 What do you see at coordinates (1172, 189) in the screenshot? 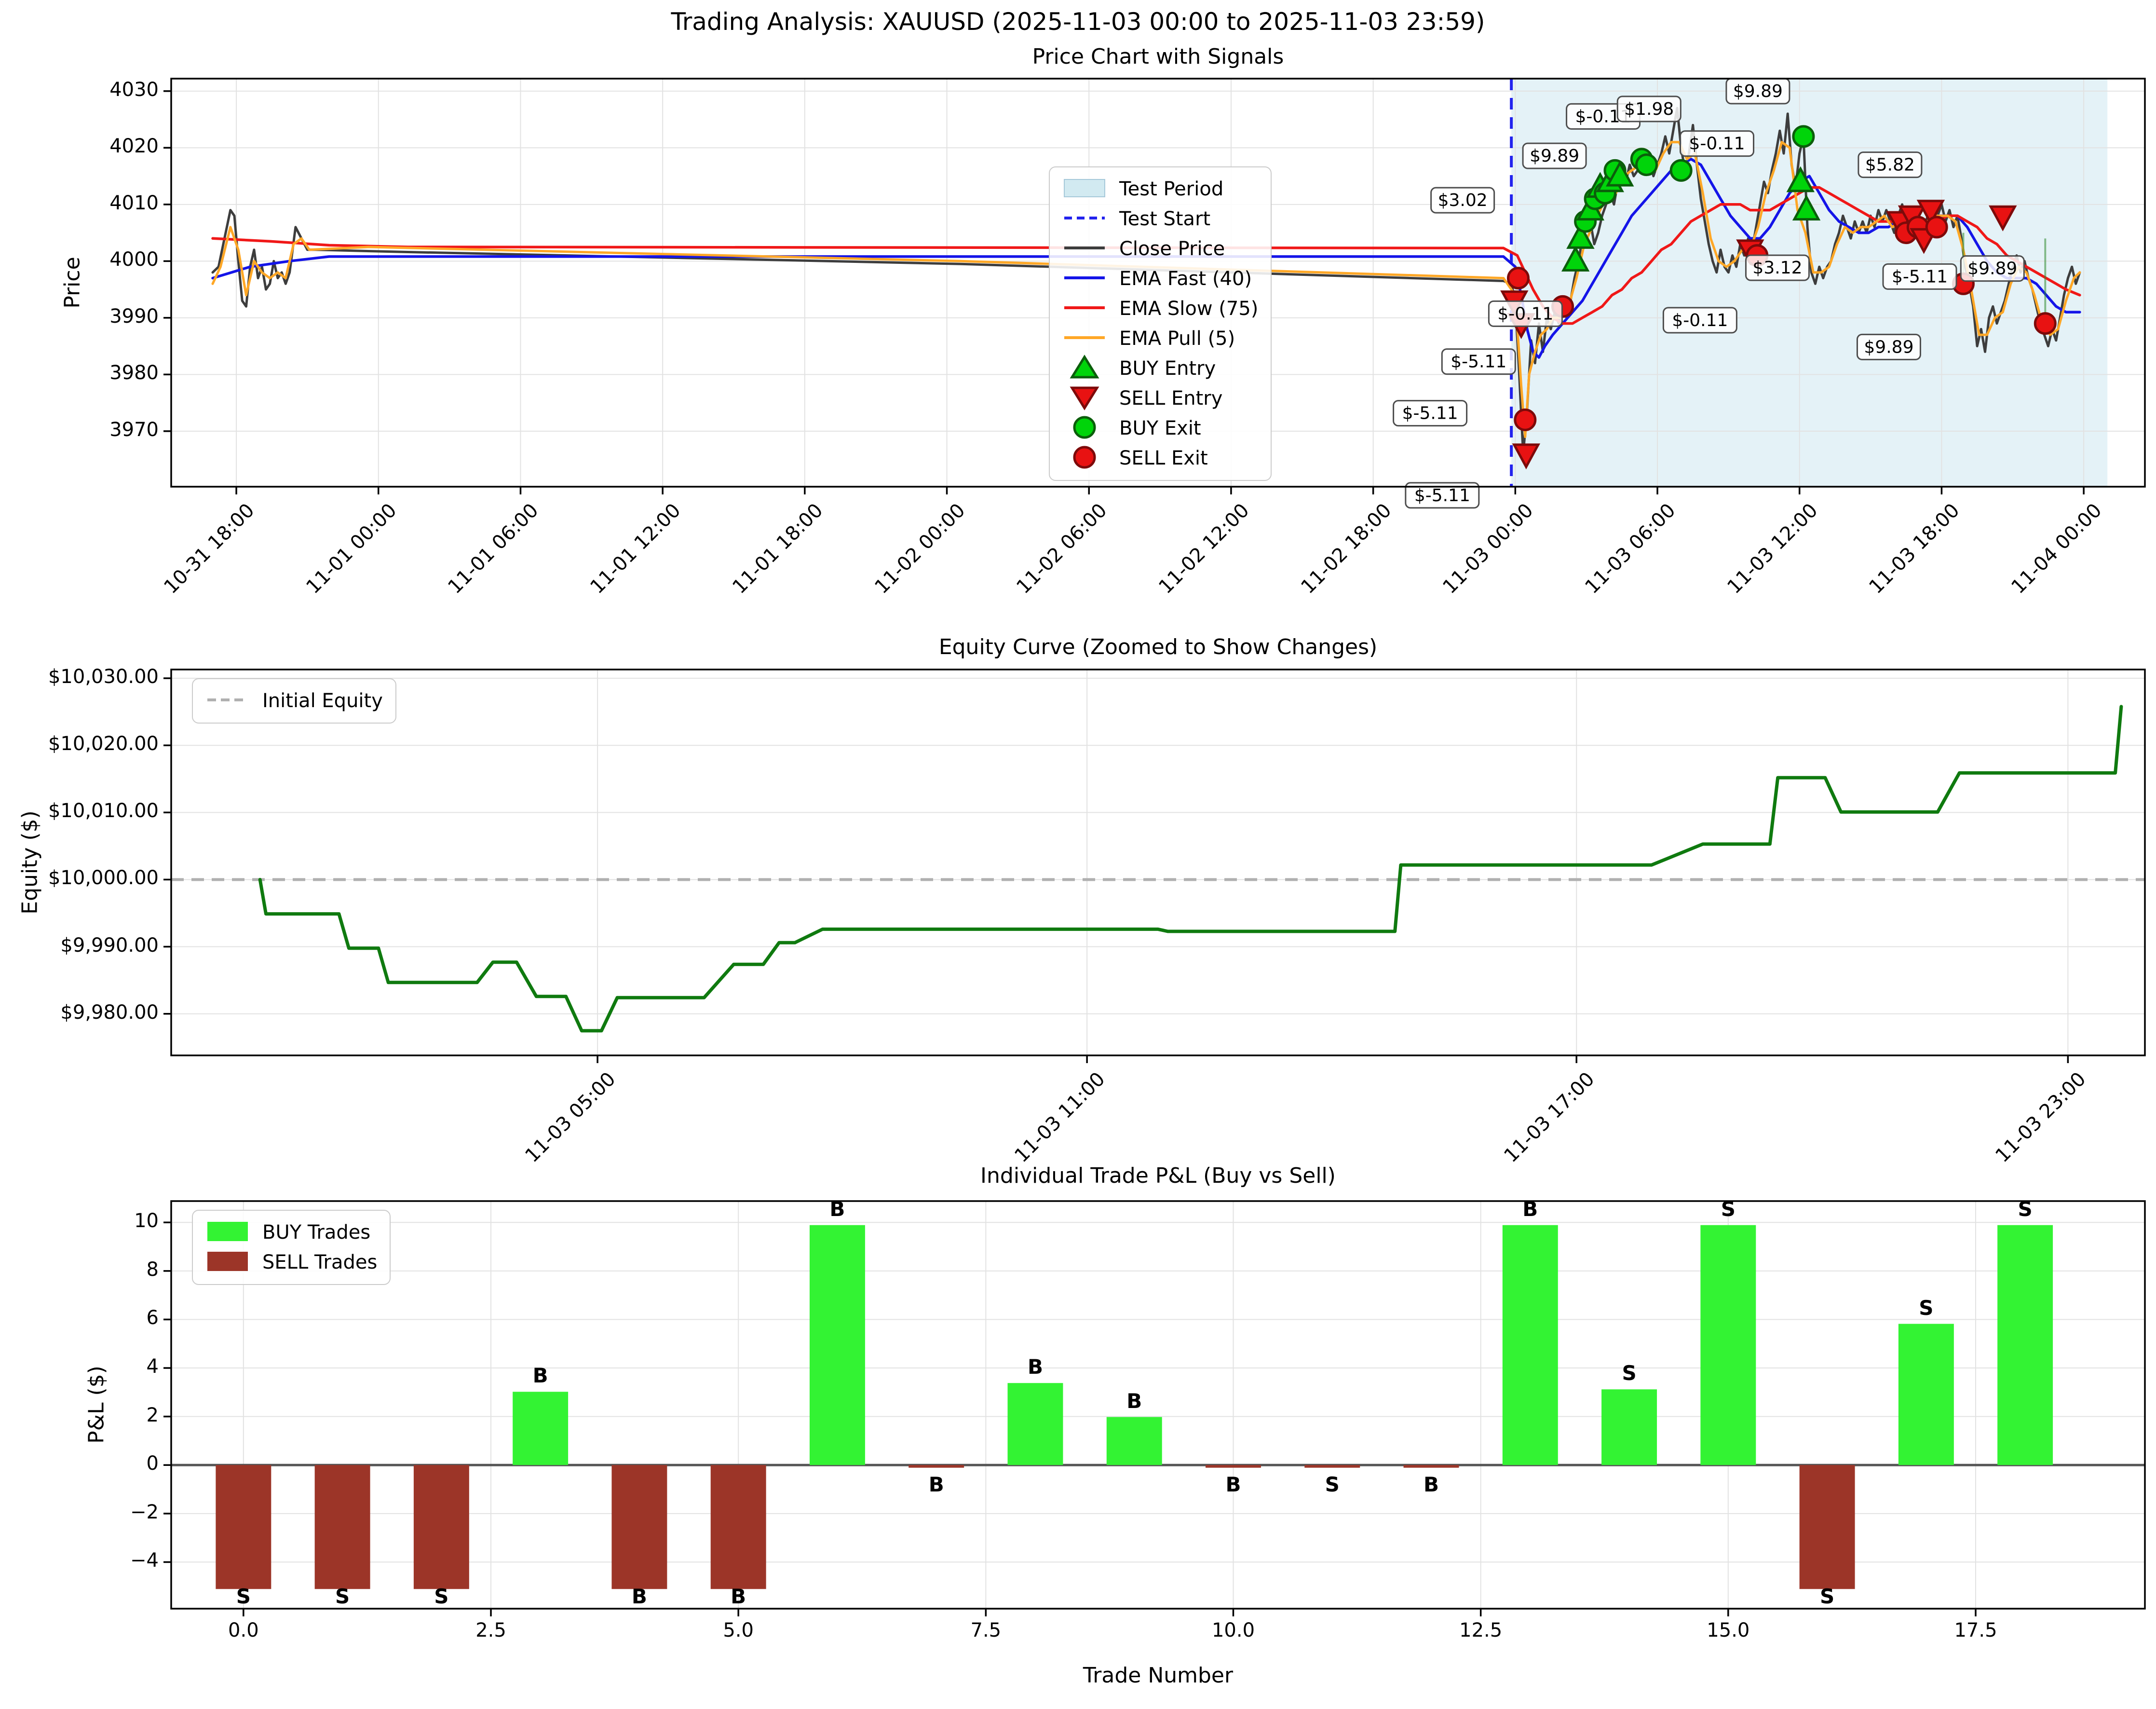
I see `legend-label: Test Period` at bounding box center [1172, 189].